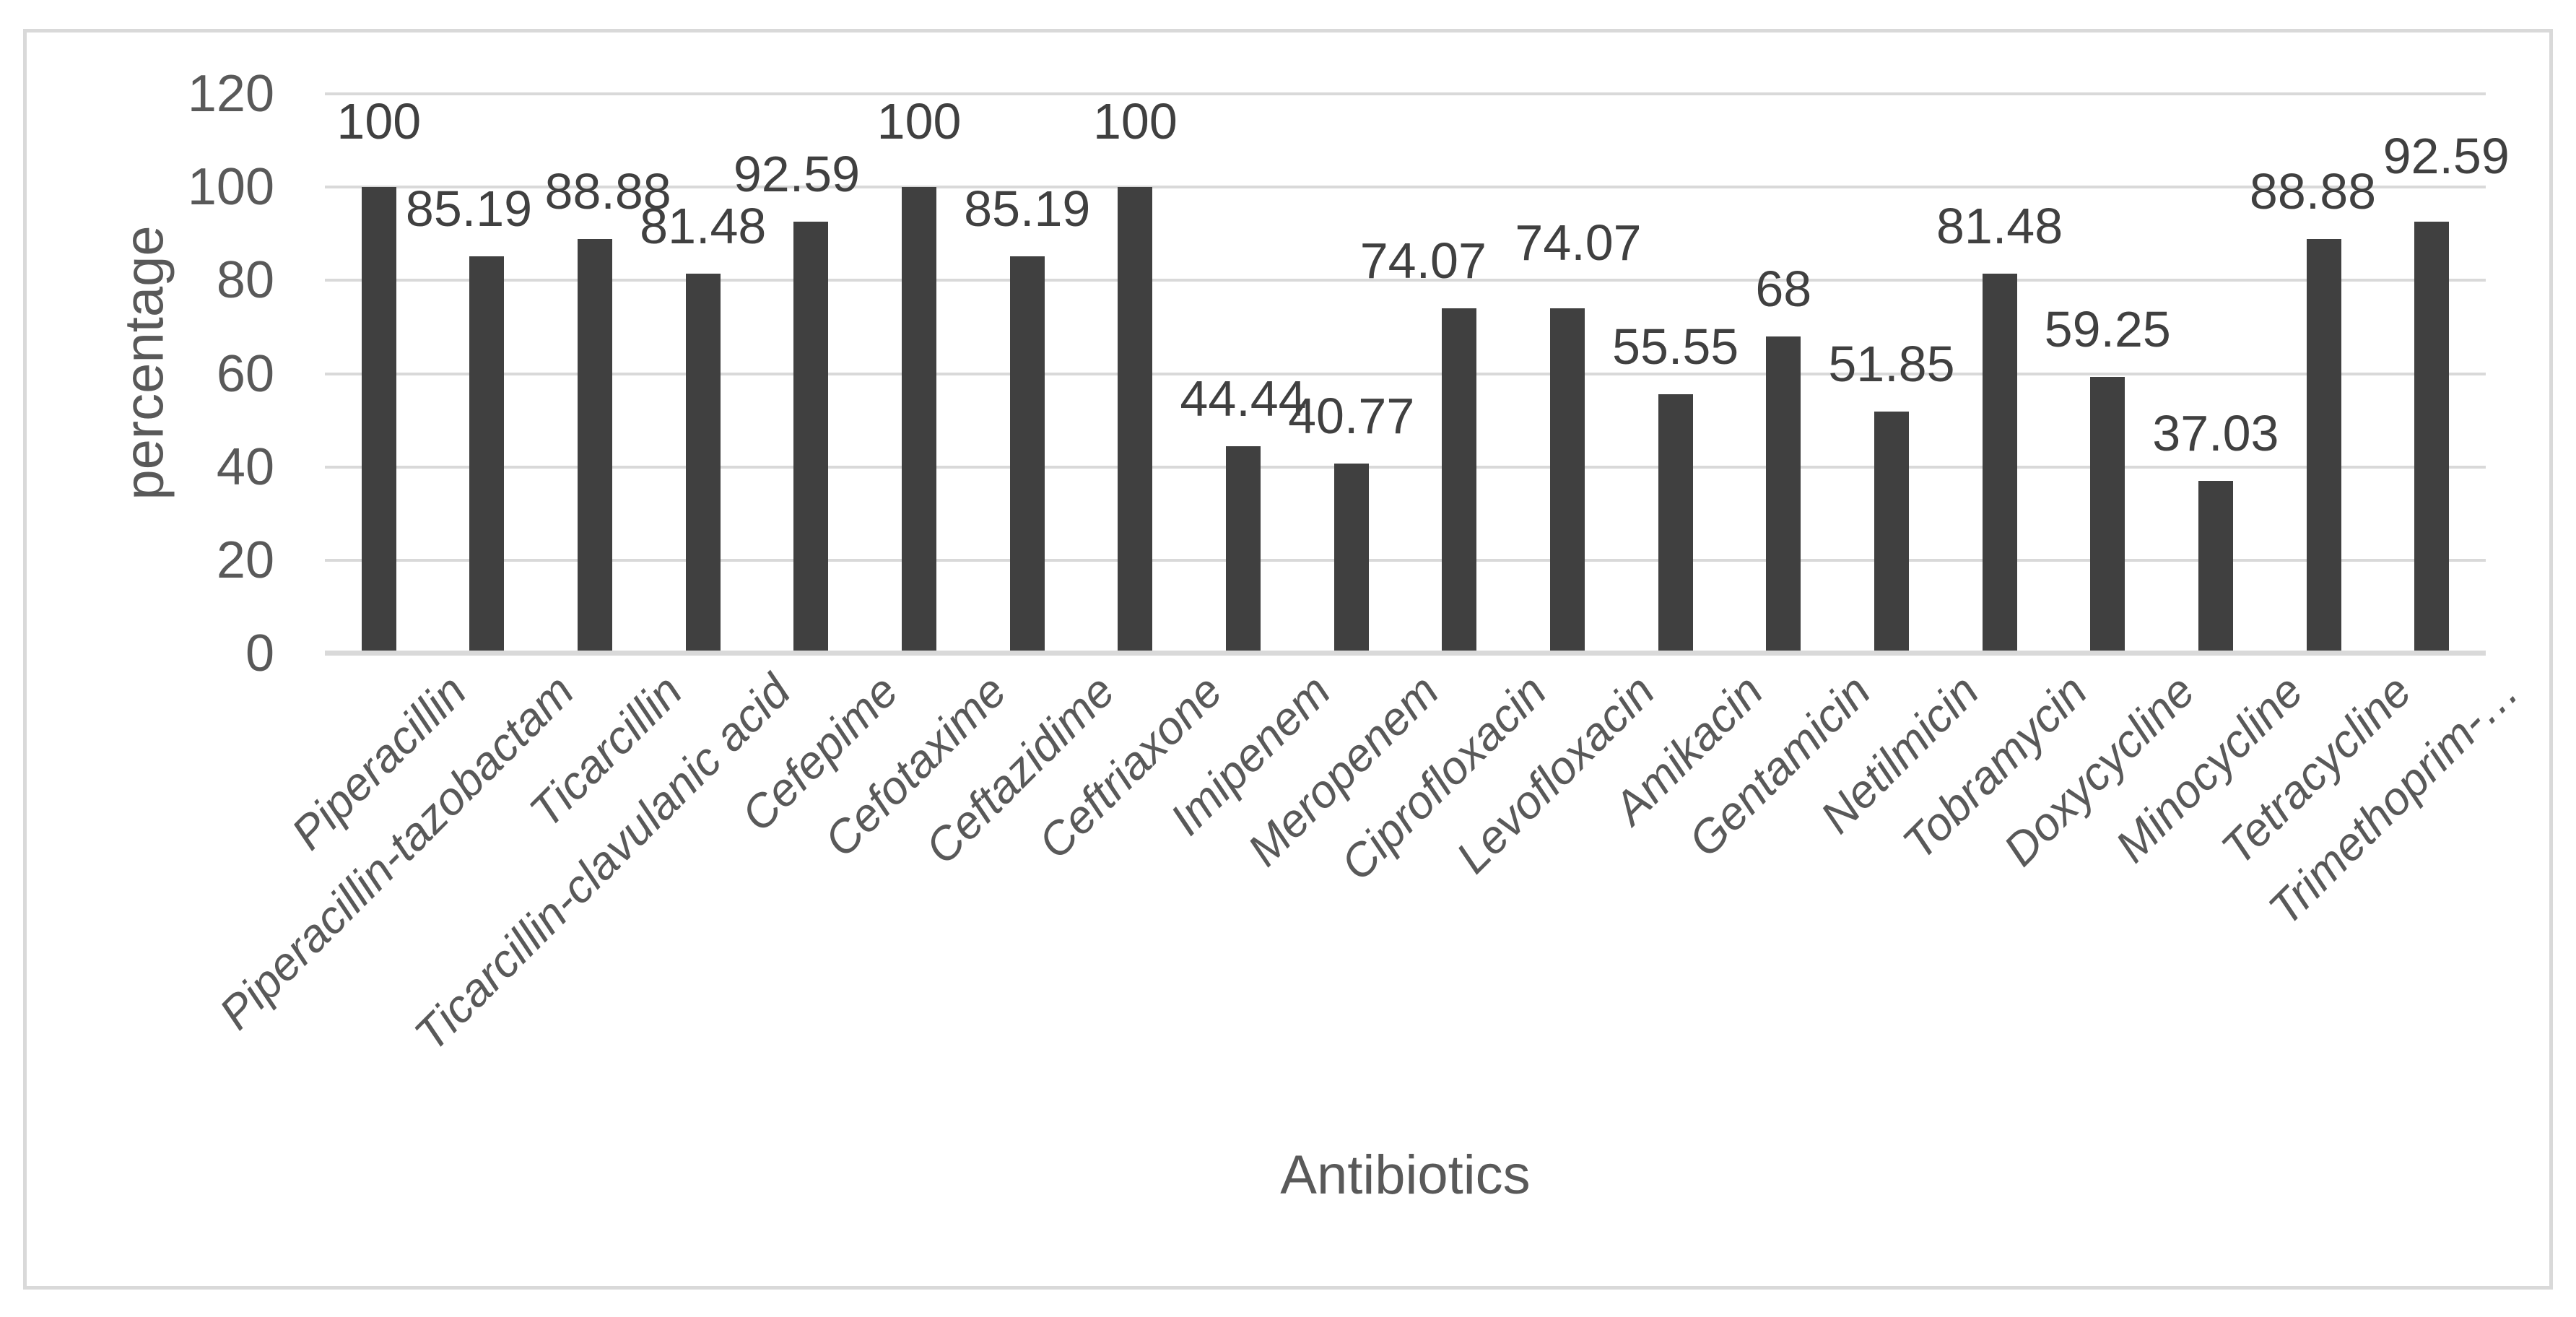  What do you see at coordinates (2215, 432) in the screenshot?
I see `value-label-Minocycline: 37.03` at bounding box center [2215, 432].